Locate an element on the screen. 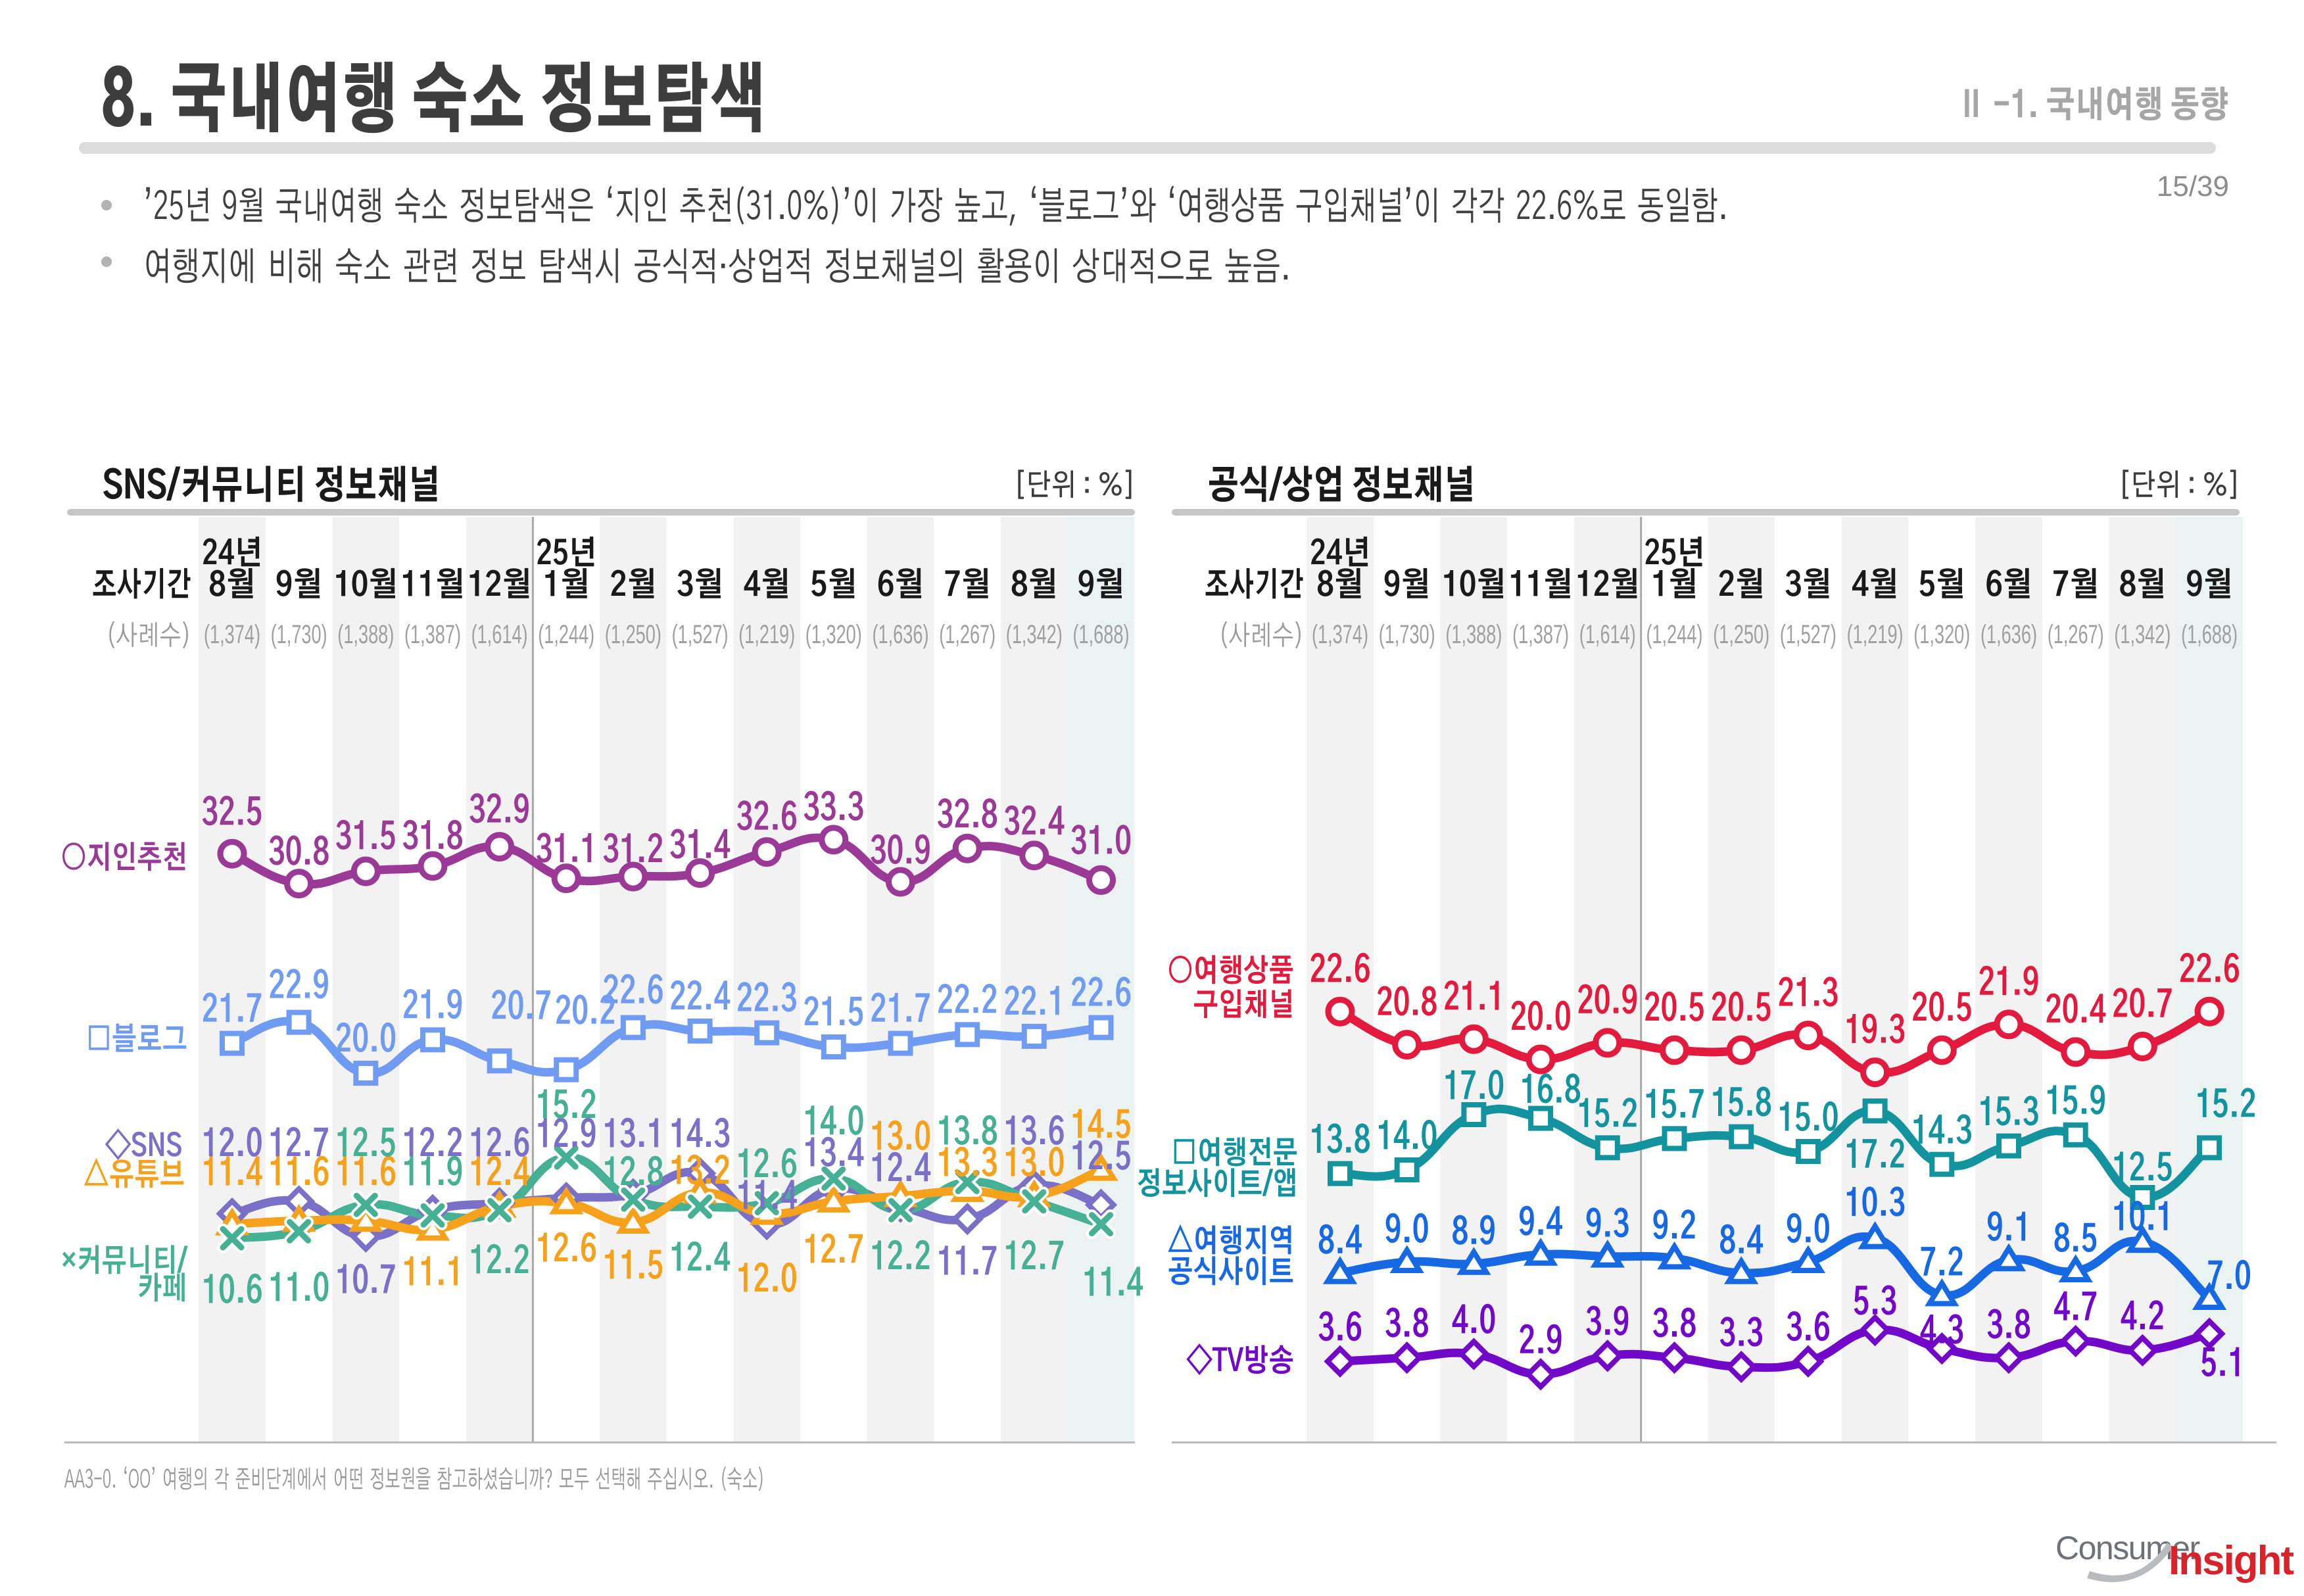 The width and height of the screenshot is (2304, 1596). svg-text: 15/39 is located at coordinates (2193, 186).